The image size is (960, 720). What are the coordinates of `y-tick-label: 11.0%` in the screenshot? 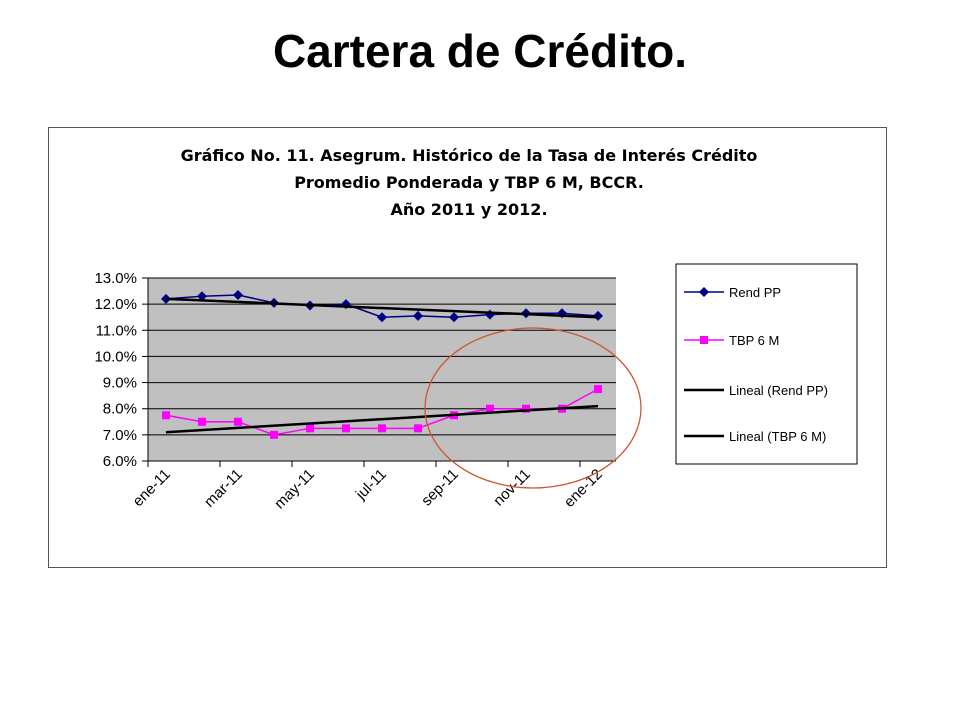 It's located at (116, 330).